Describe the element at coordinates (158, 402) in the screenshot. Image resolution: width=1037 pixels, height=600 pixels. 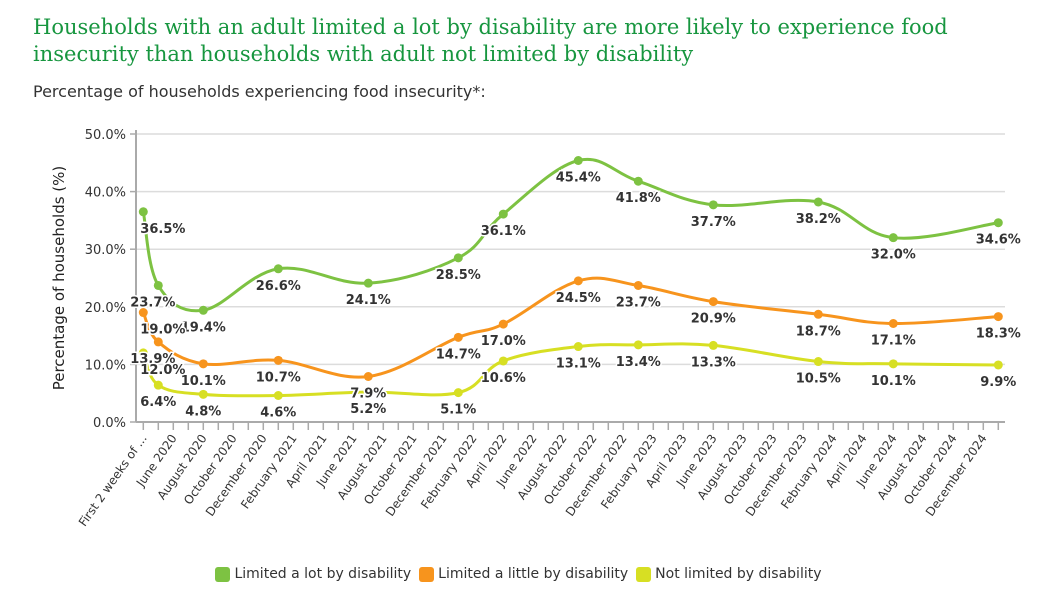
I see `data-label: 6.4%` at that location.